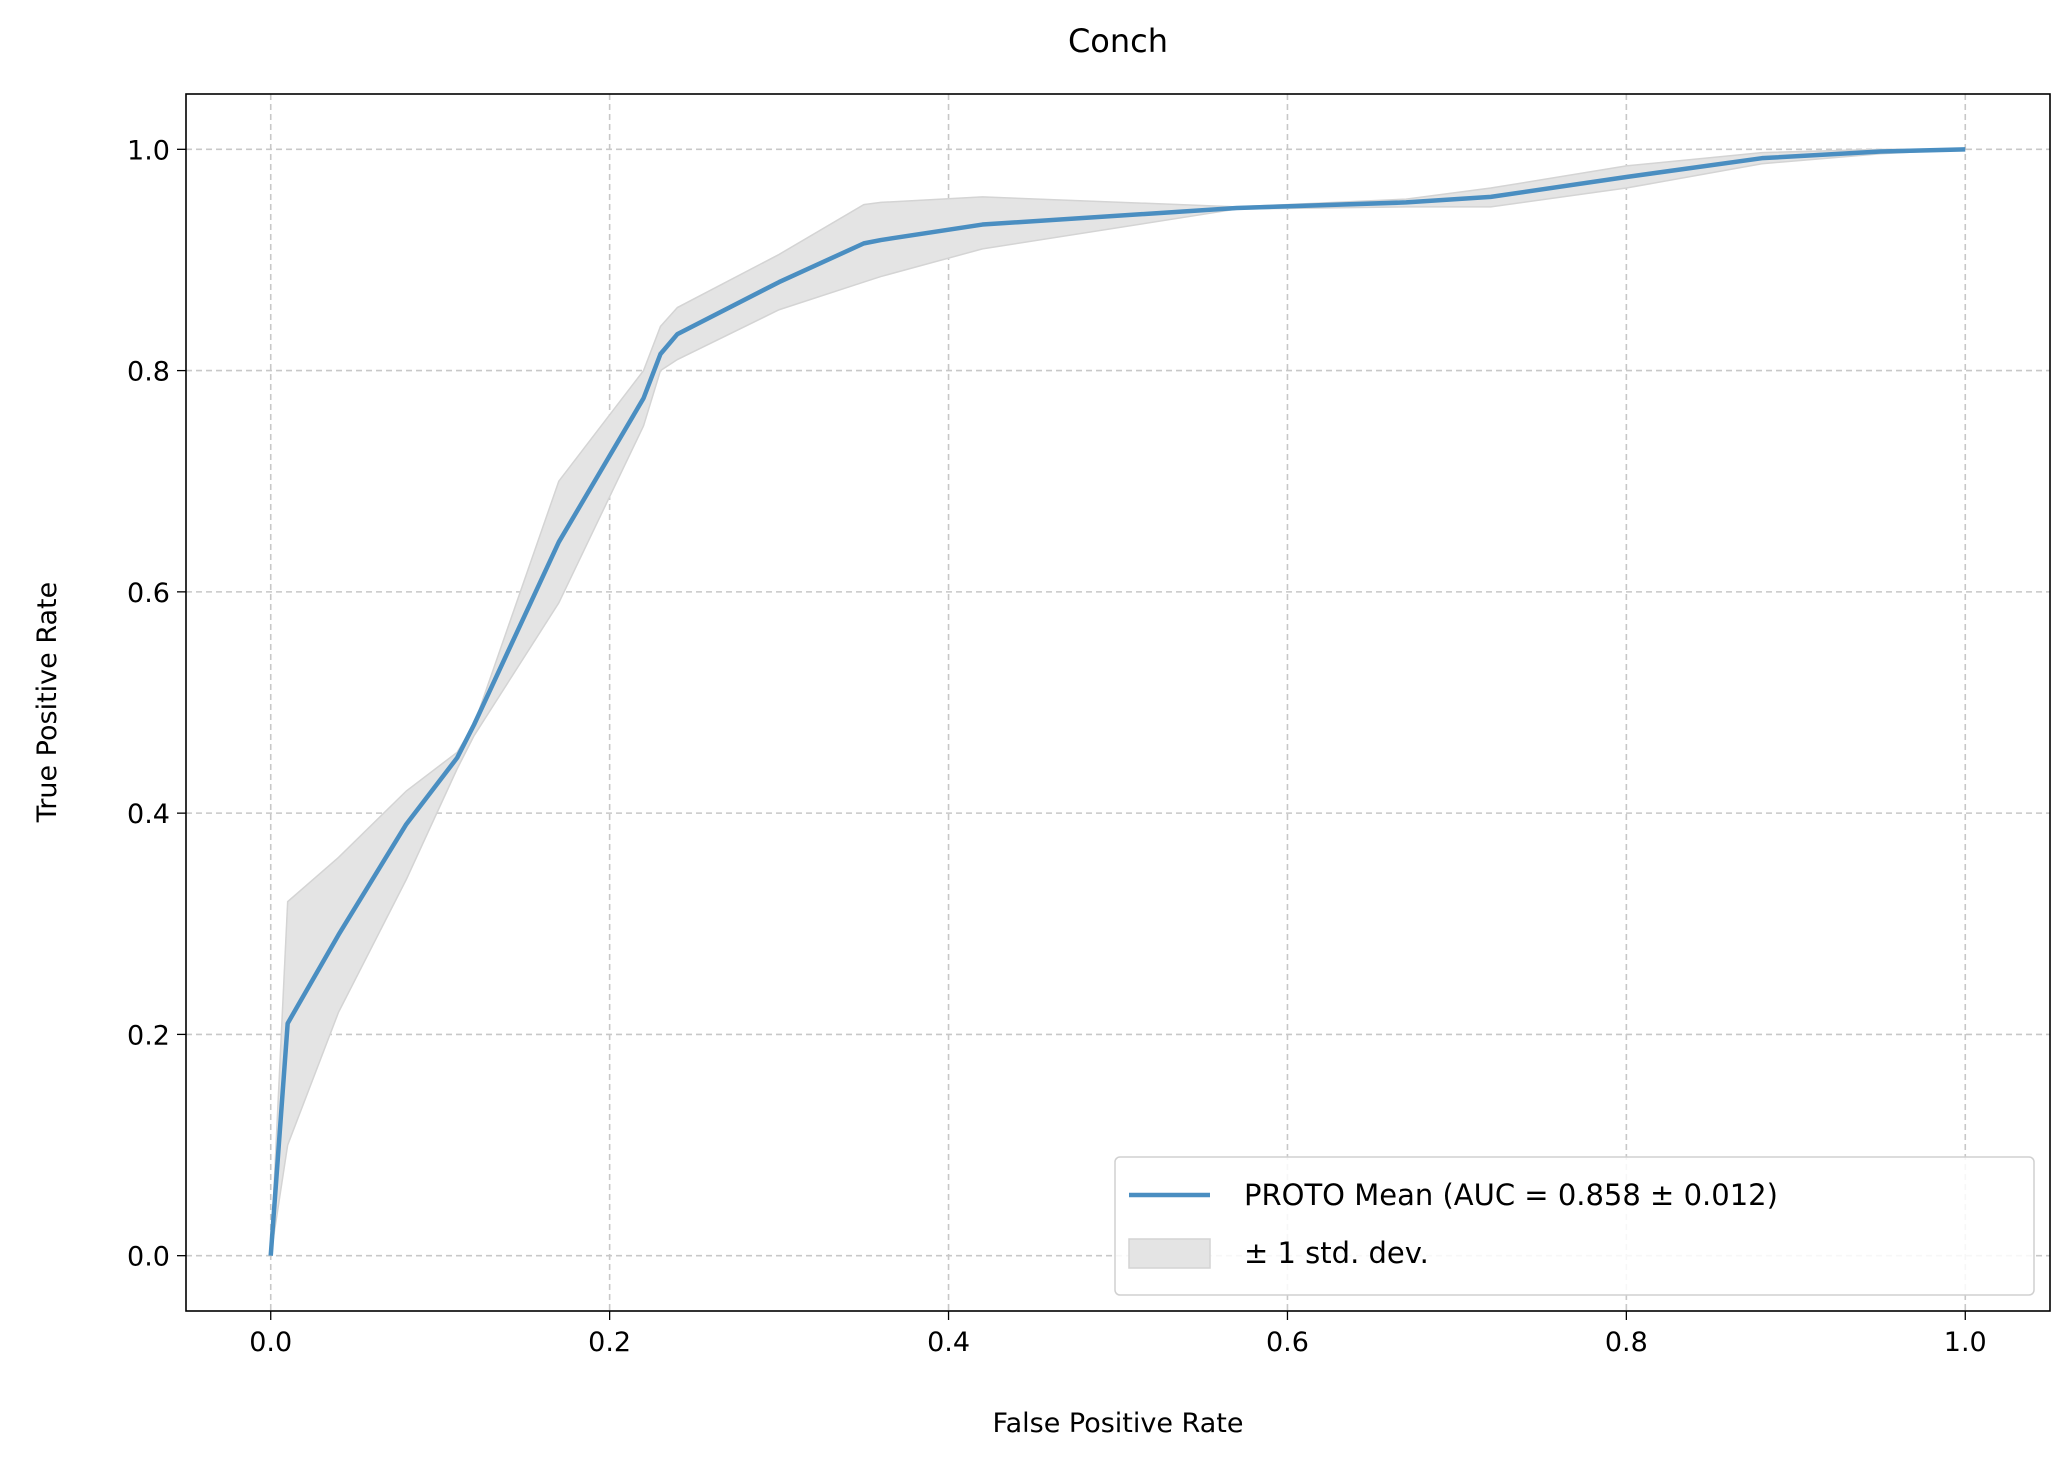  What do you see at coordinates (1965, 1342) in the screenshot?
I see `x-tick-label: 1.0` at bounding box center [1965, 1342].